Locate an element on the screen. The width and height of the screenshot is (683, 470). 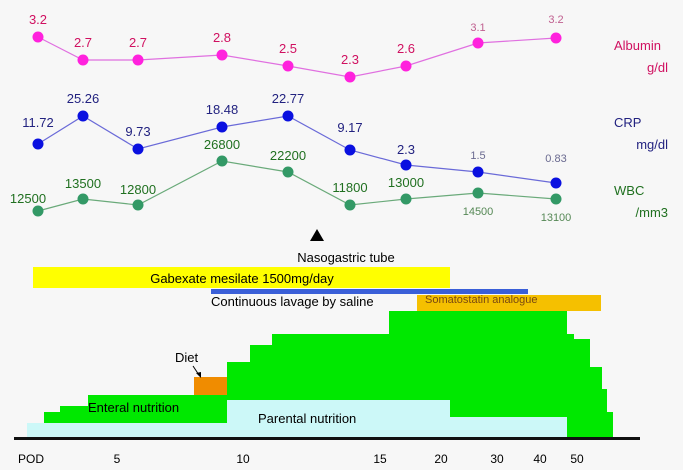
wbc-value-label: 11800 is located at coordinates (349, 187).